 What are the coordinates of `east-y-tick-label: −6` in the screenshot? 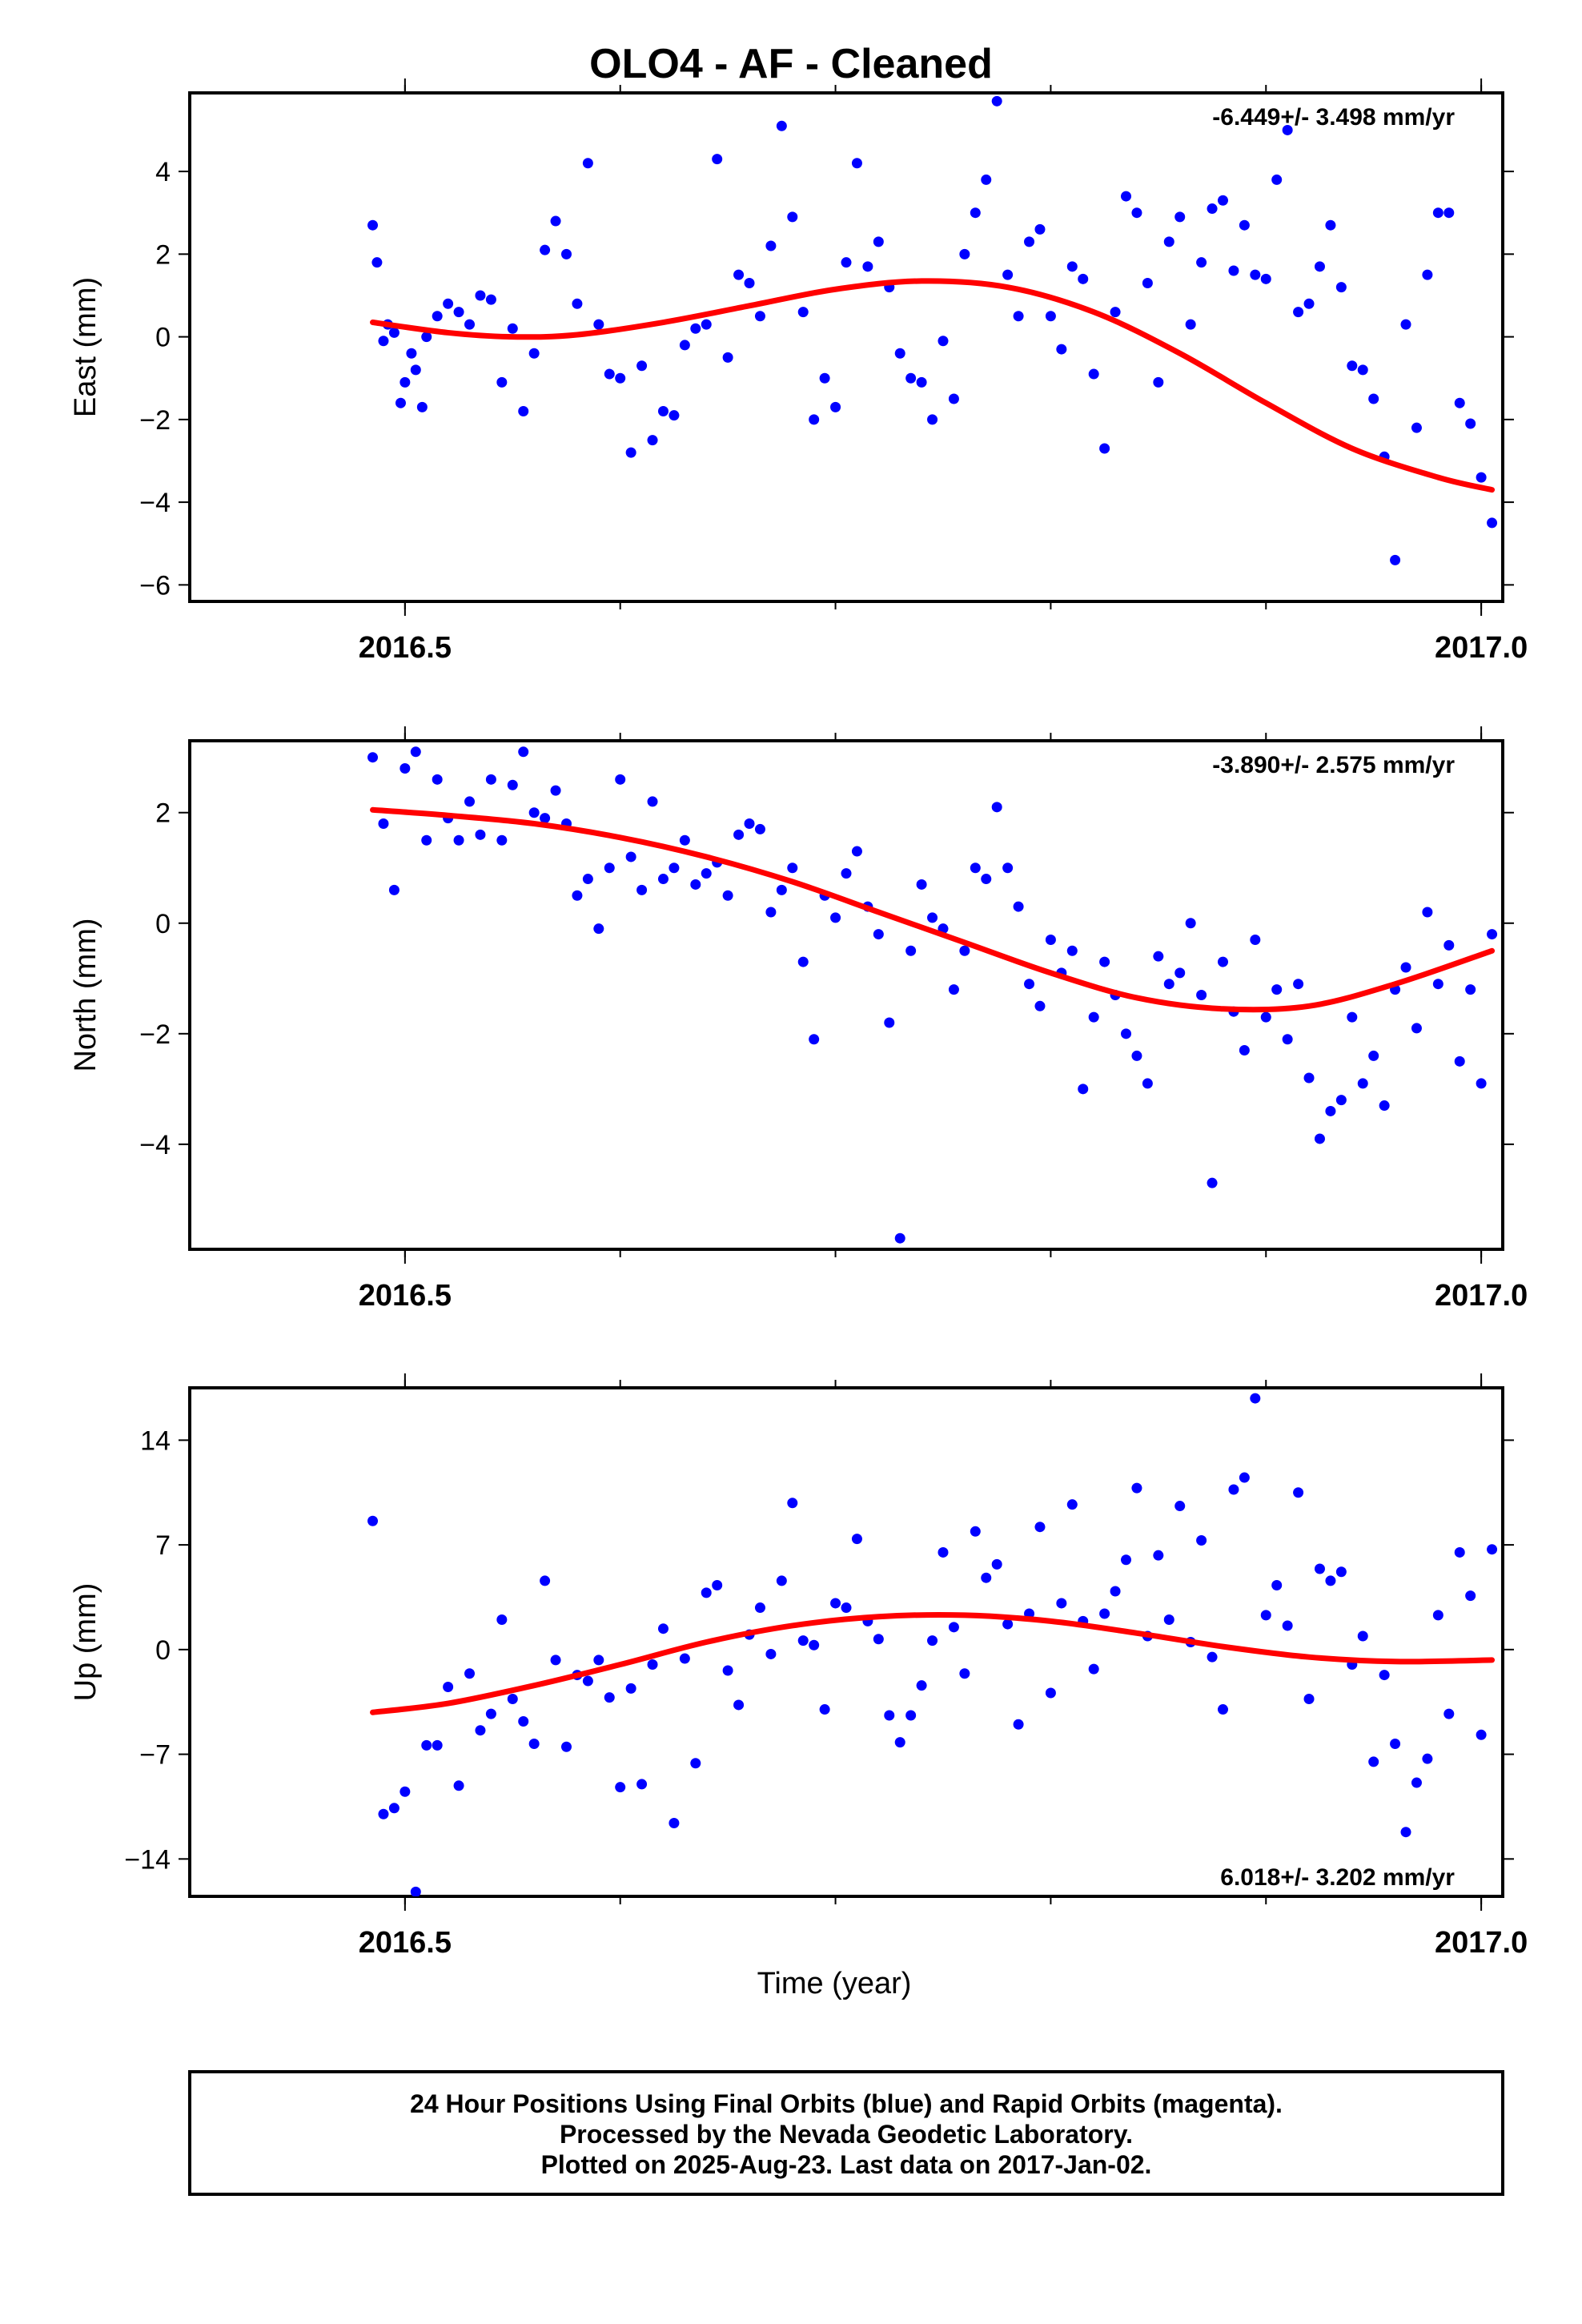 It's located at (155, 585).